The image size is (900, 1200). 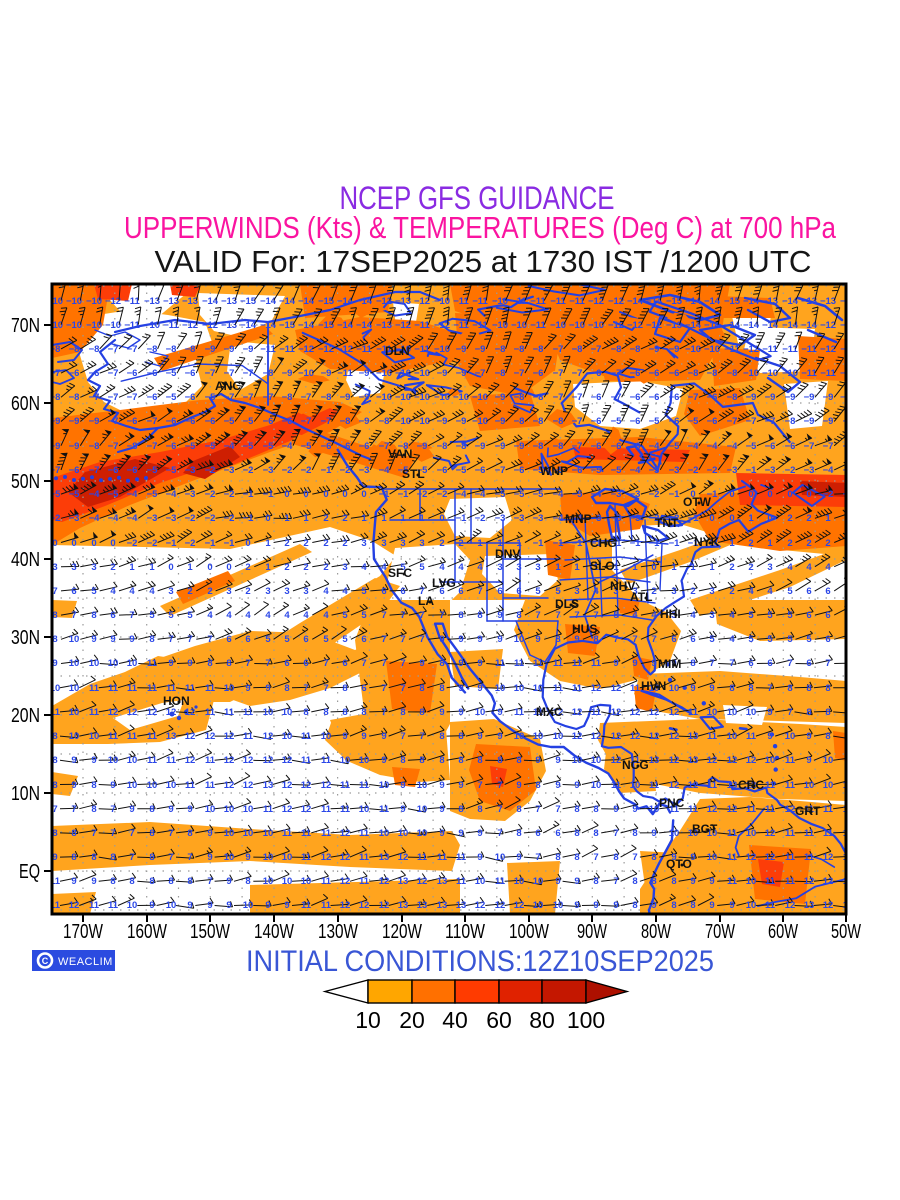 I want to click on svg-text: NYK, so click(x=707, y=542).